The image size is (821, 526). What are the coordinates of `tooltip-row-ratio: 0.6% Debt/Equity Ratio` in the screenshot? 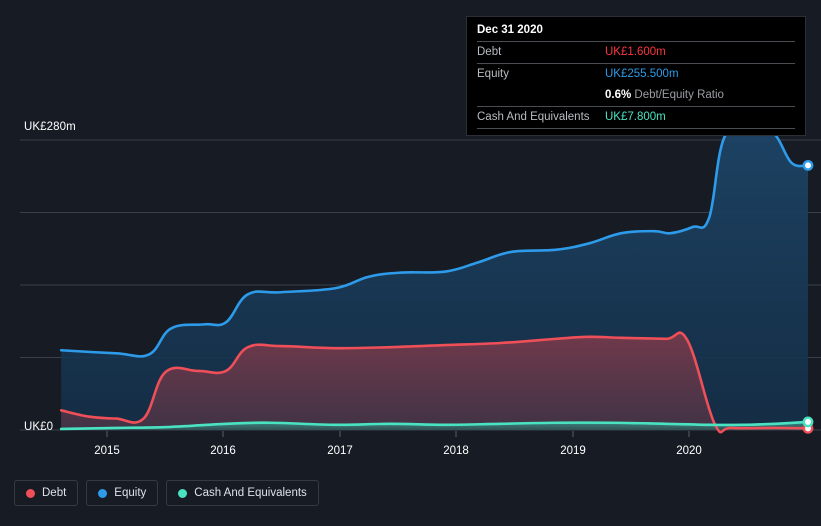 It's located at (636, 95).